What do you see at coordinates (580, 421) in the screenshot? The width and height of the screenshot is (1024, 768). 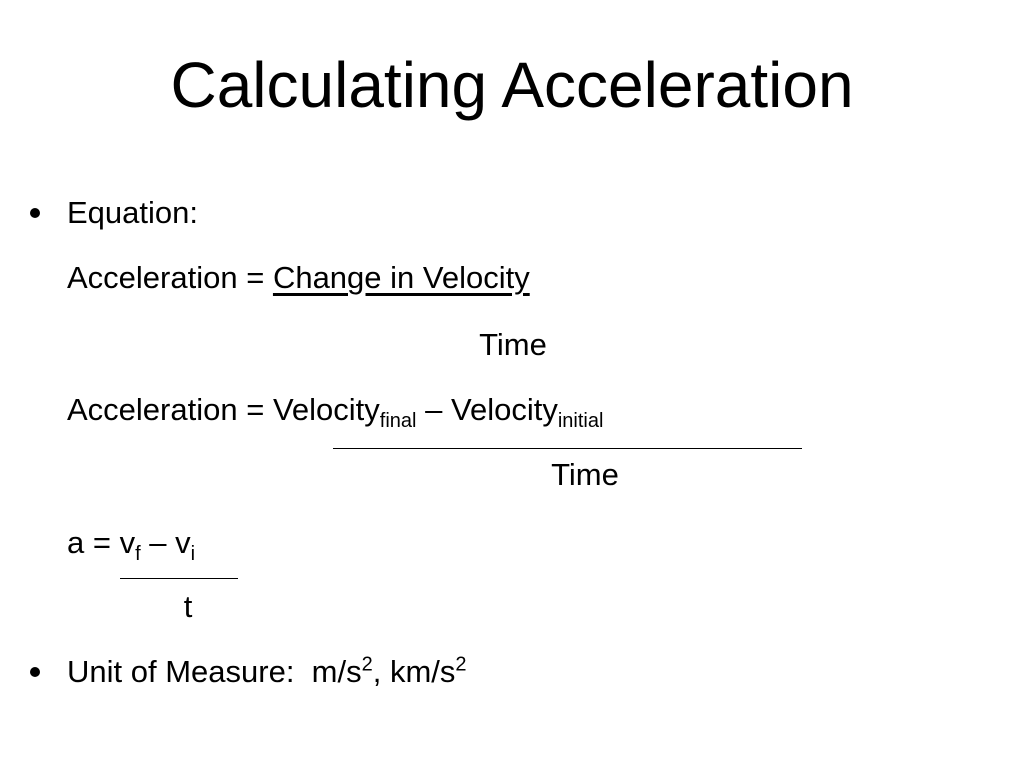 I see `subscript: initial` at bounding box center [580, 421].